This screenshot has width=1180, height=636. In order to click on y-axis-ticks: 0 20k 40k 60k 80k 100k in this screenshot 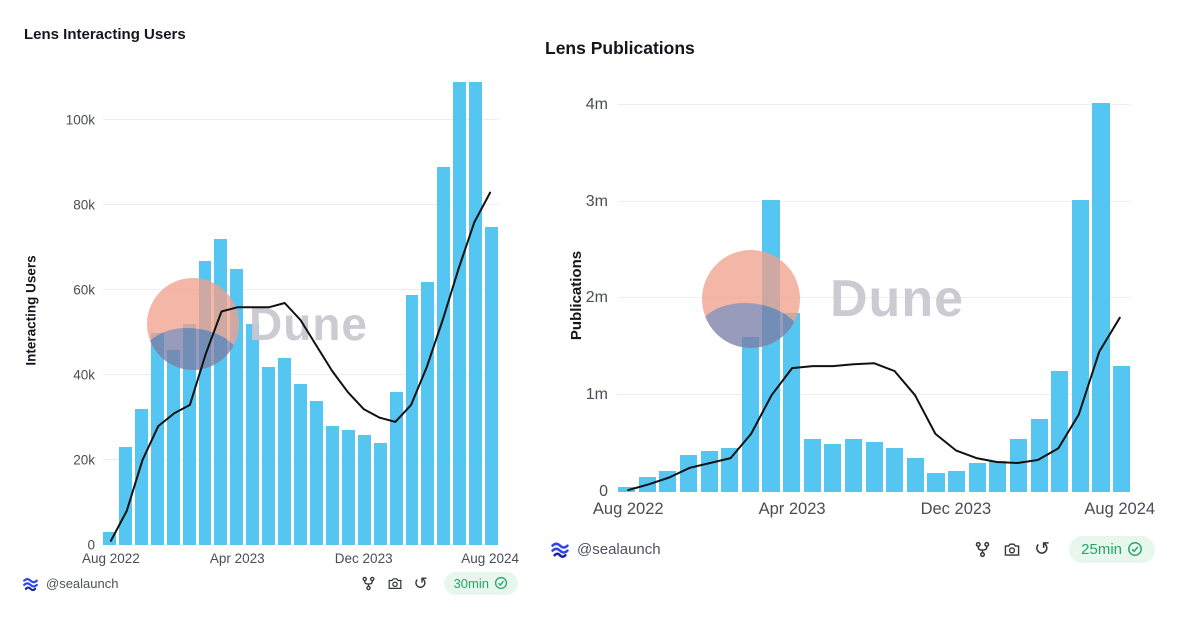, I will do `click(47, 315)`.